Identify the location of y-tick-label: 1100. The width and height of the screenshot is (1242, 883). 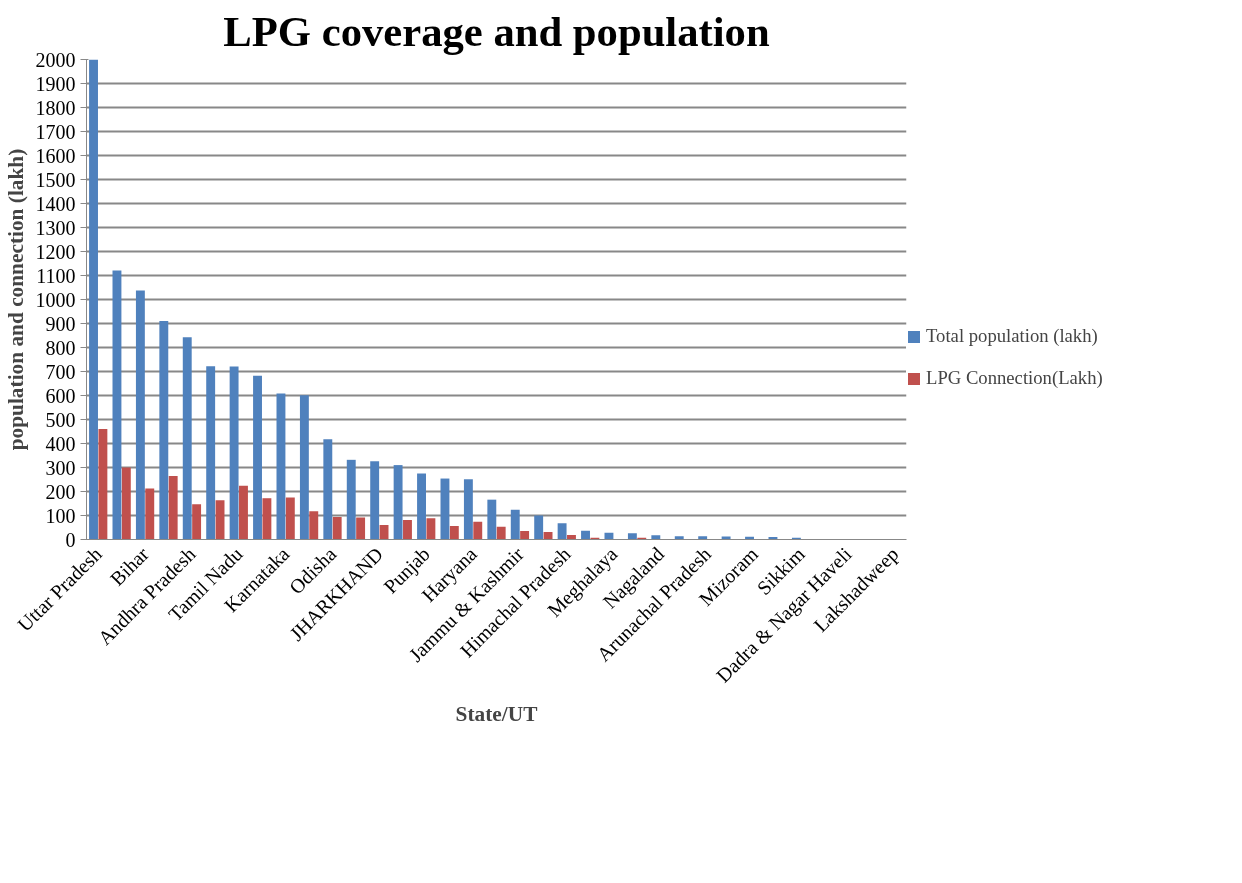
(56, 275).